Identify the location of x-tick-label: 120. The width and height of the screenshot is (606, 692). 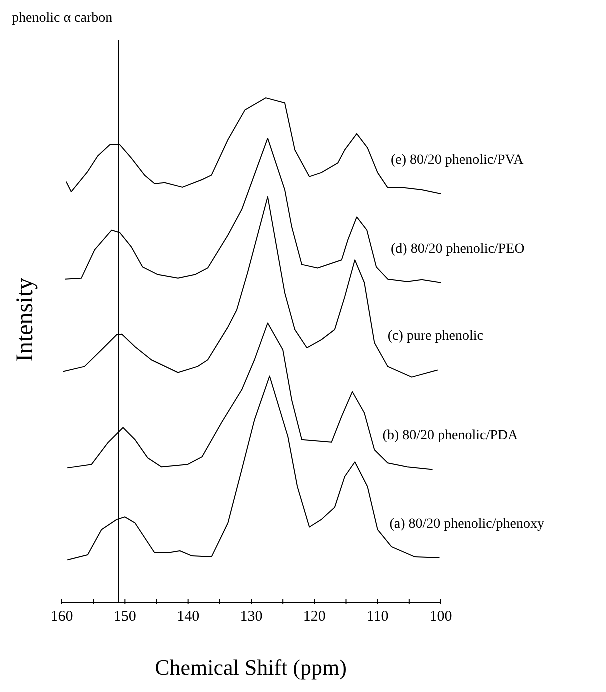
(314, 617).